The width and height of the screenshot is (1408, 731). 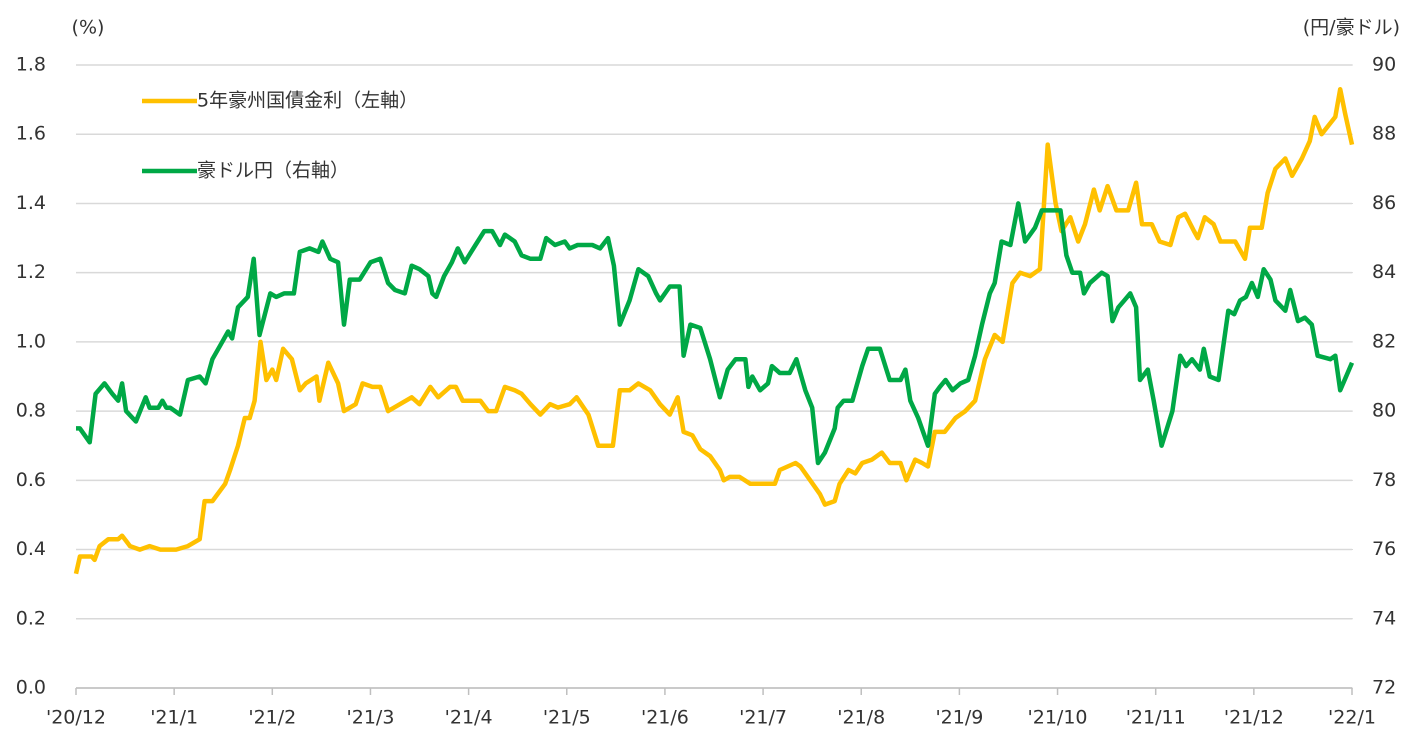 What do you see at coordinates (959, 718) in the screenshot?
I see `x-tick-label: '21/9` at bounding box center [959, 718].